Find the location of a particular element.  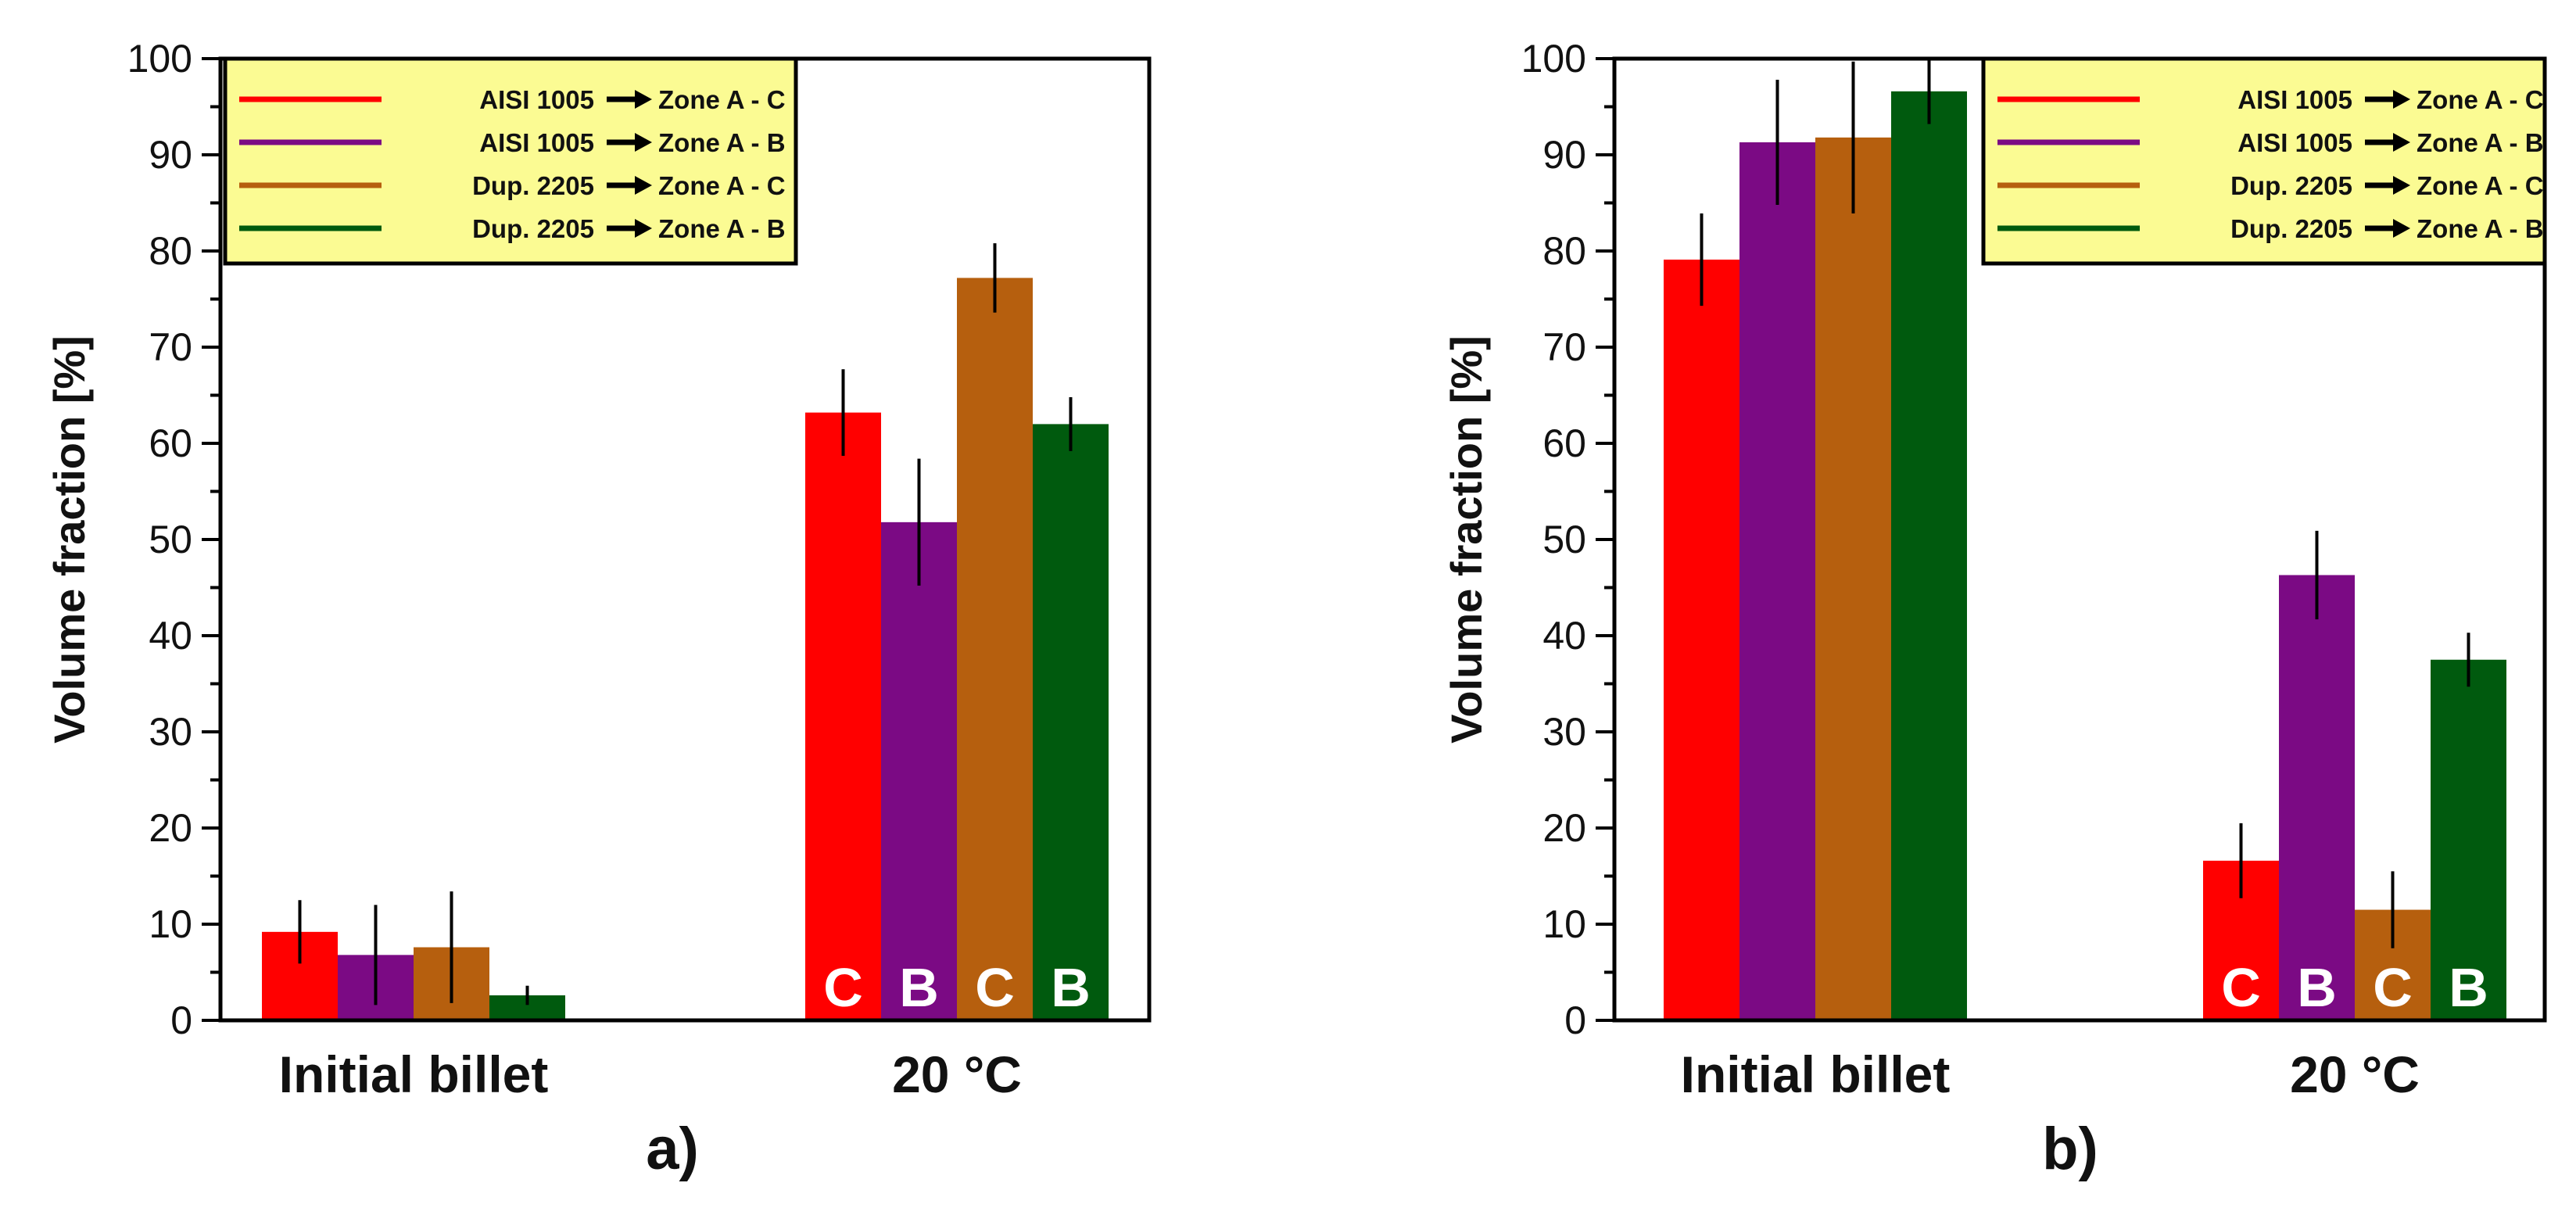

bar-2-initial-billet is located at coordinates (1777, 581).